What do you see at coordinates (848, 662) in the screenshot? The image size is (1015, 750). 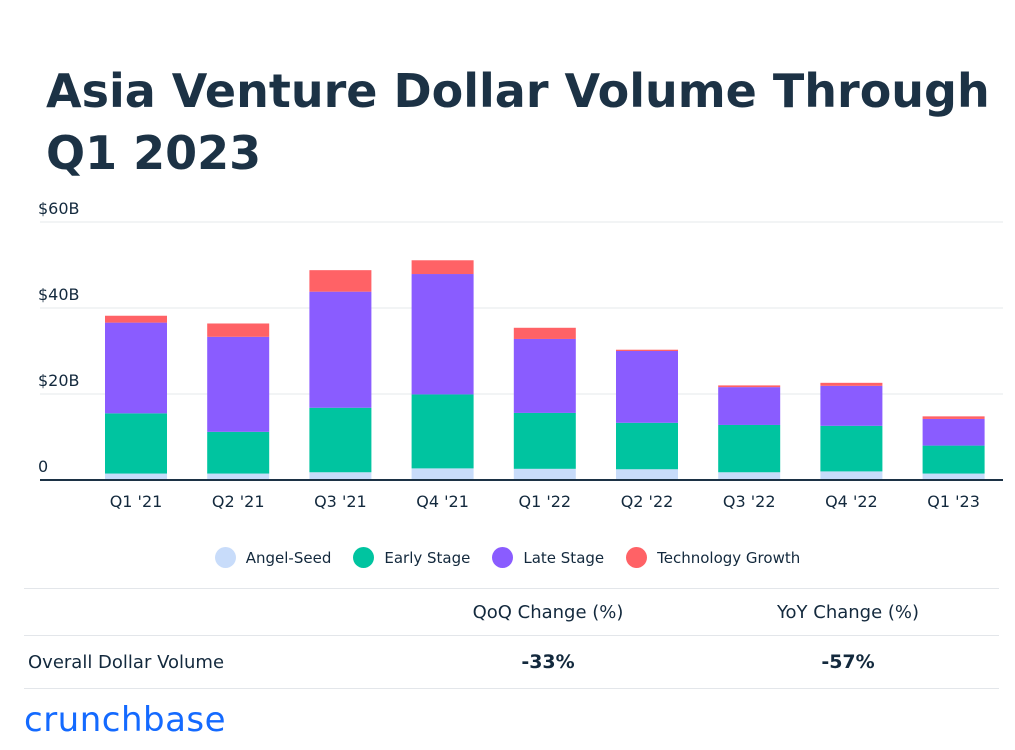 I see `yoy-value: -57%` at bounding box center [848, 662].